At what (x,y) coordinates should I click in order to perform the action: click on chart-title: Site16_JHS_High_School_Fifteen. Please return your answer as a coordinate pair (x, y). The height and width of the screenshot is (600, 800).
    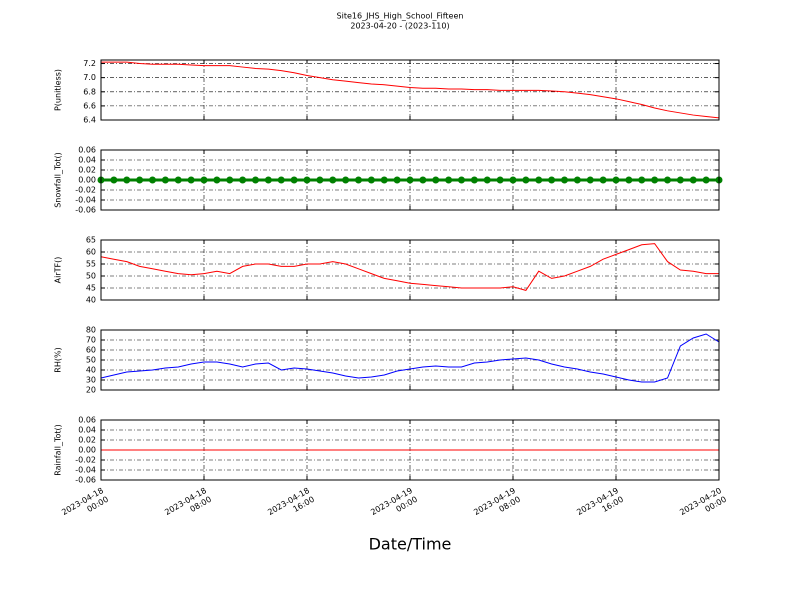
    Looking at the image, I should click on (400, 16).